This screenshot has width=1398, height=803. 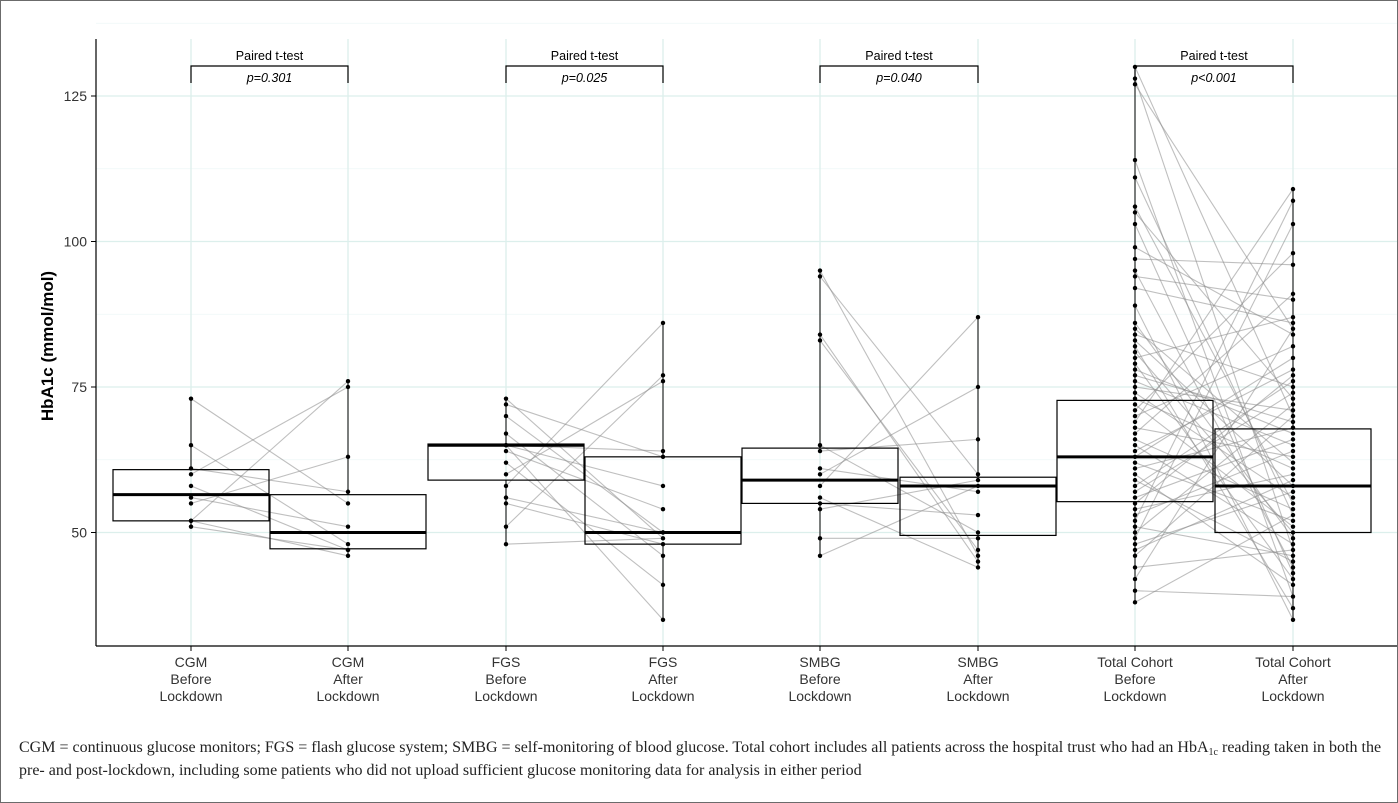 What do you see at coordinates (269, 78) in the screenshot?
I see `p-value-label: p=0.301` at bounding box center [269, 78].